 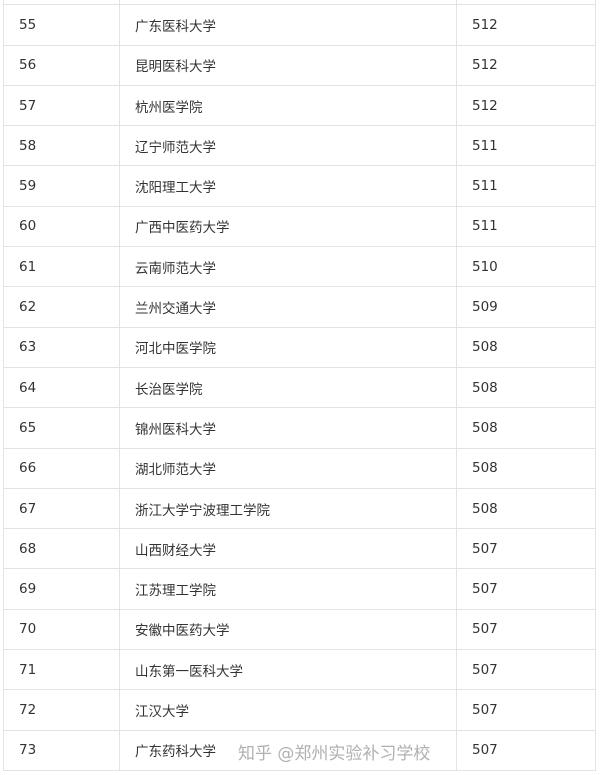 What do you see at coordinates (61, 589) in the screenshot?
I see `rank-cell: 69` at bounding box center [61, 589].